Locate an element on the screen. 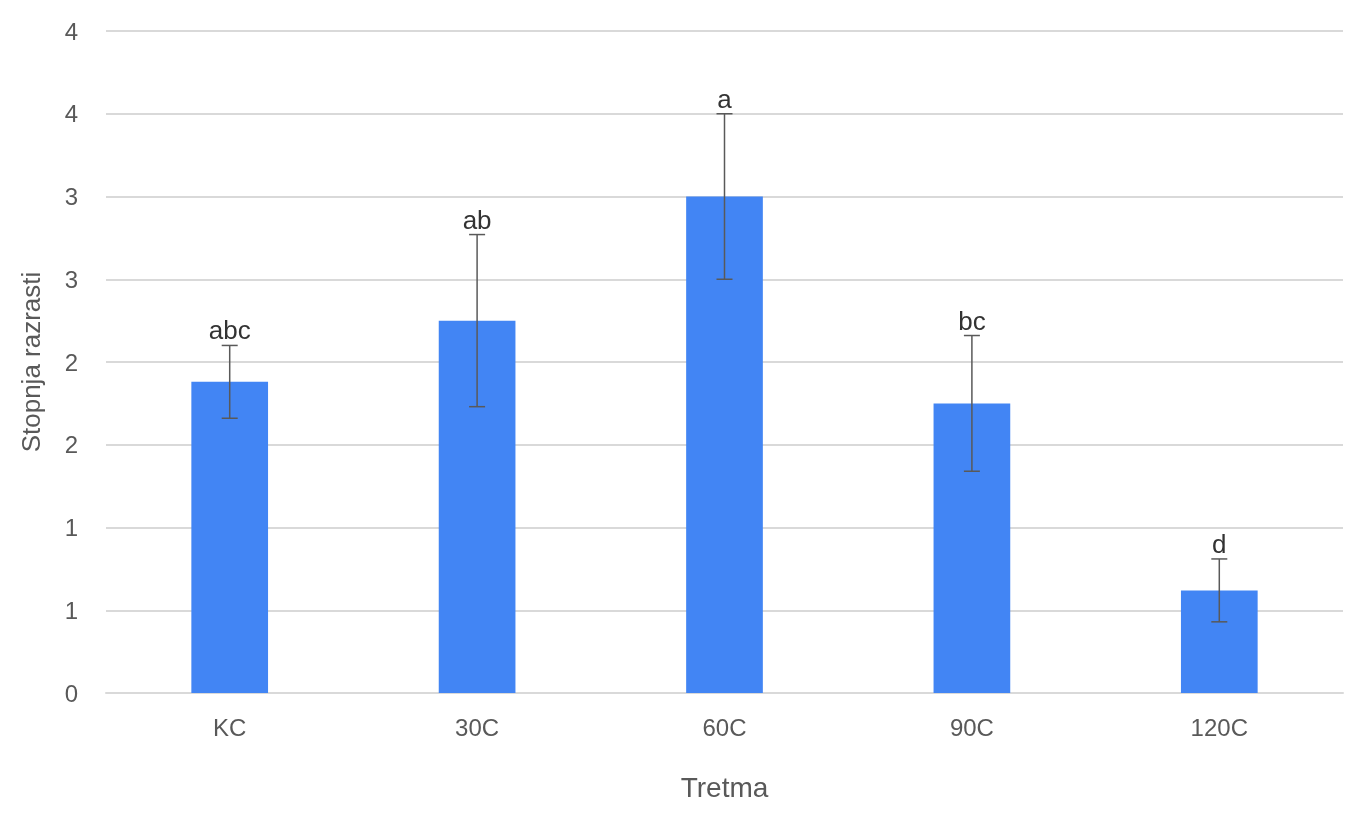 The height and width of the screenshot is (819, 1357). annotation: d is located at coordinates (1219, 543).